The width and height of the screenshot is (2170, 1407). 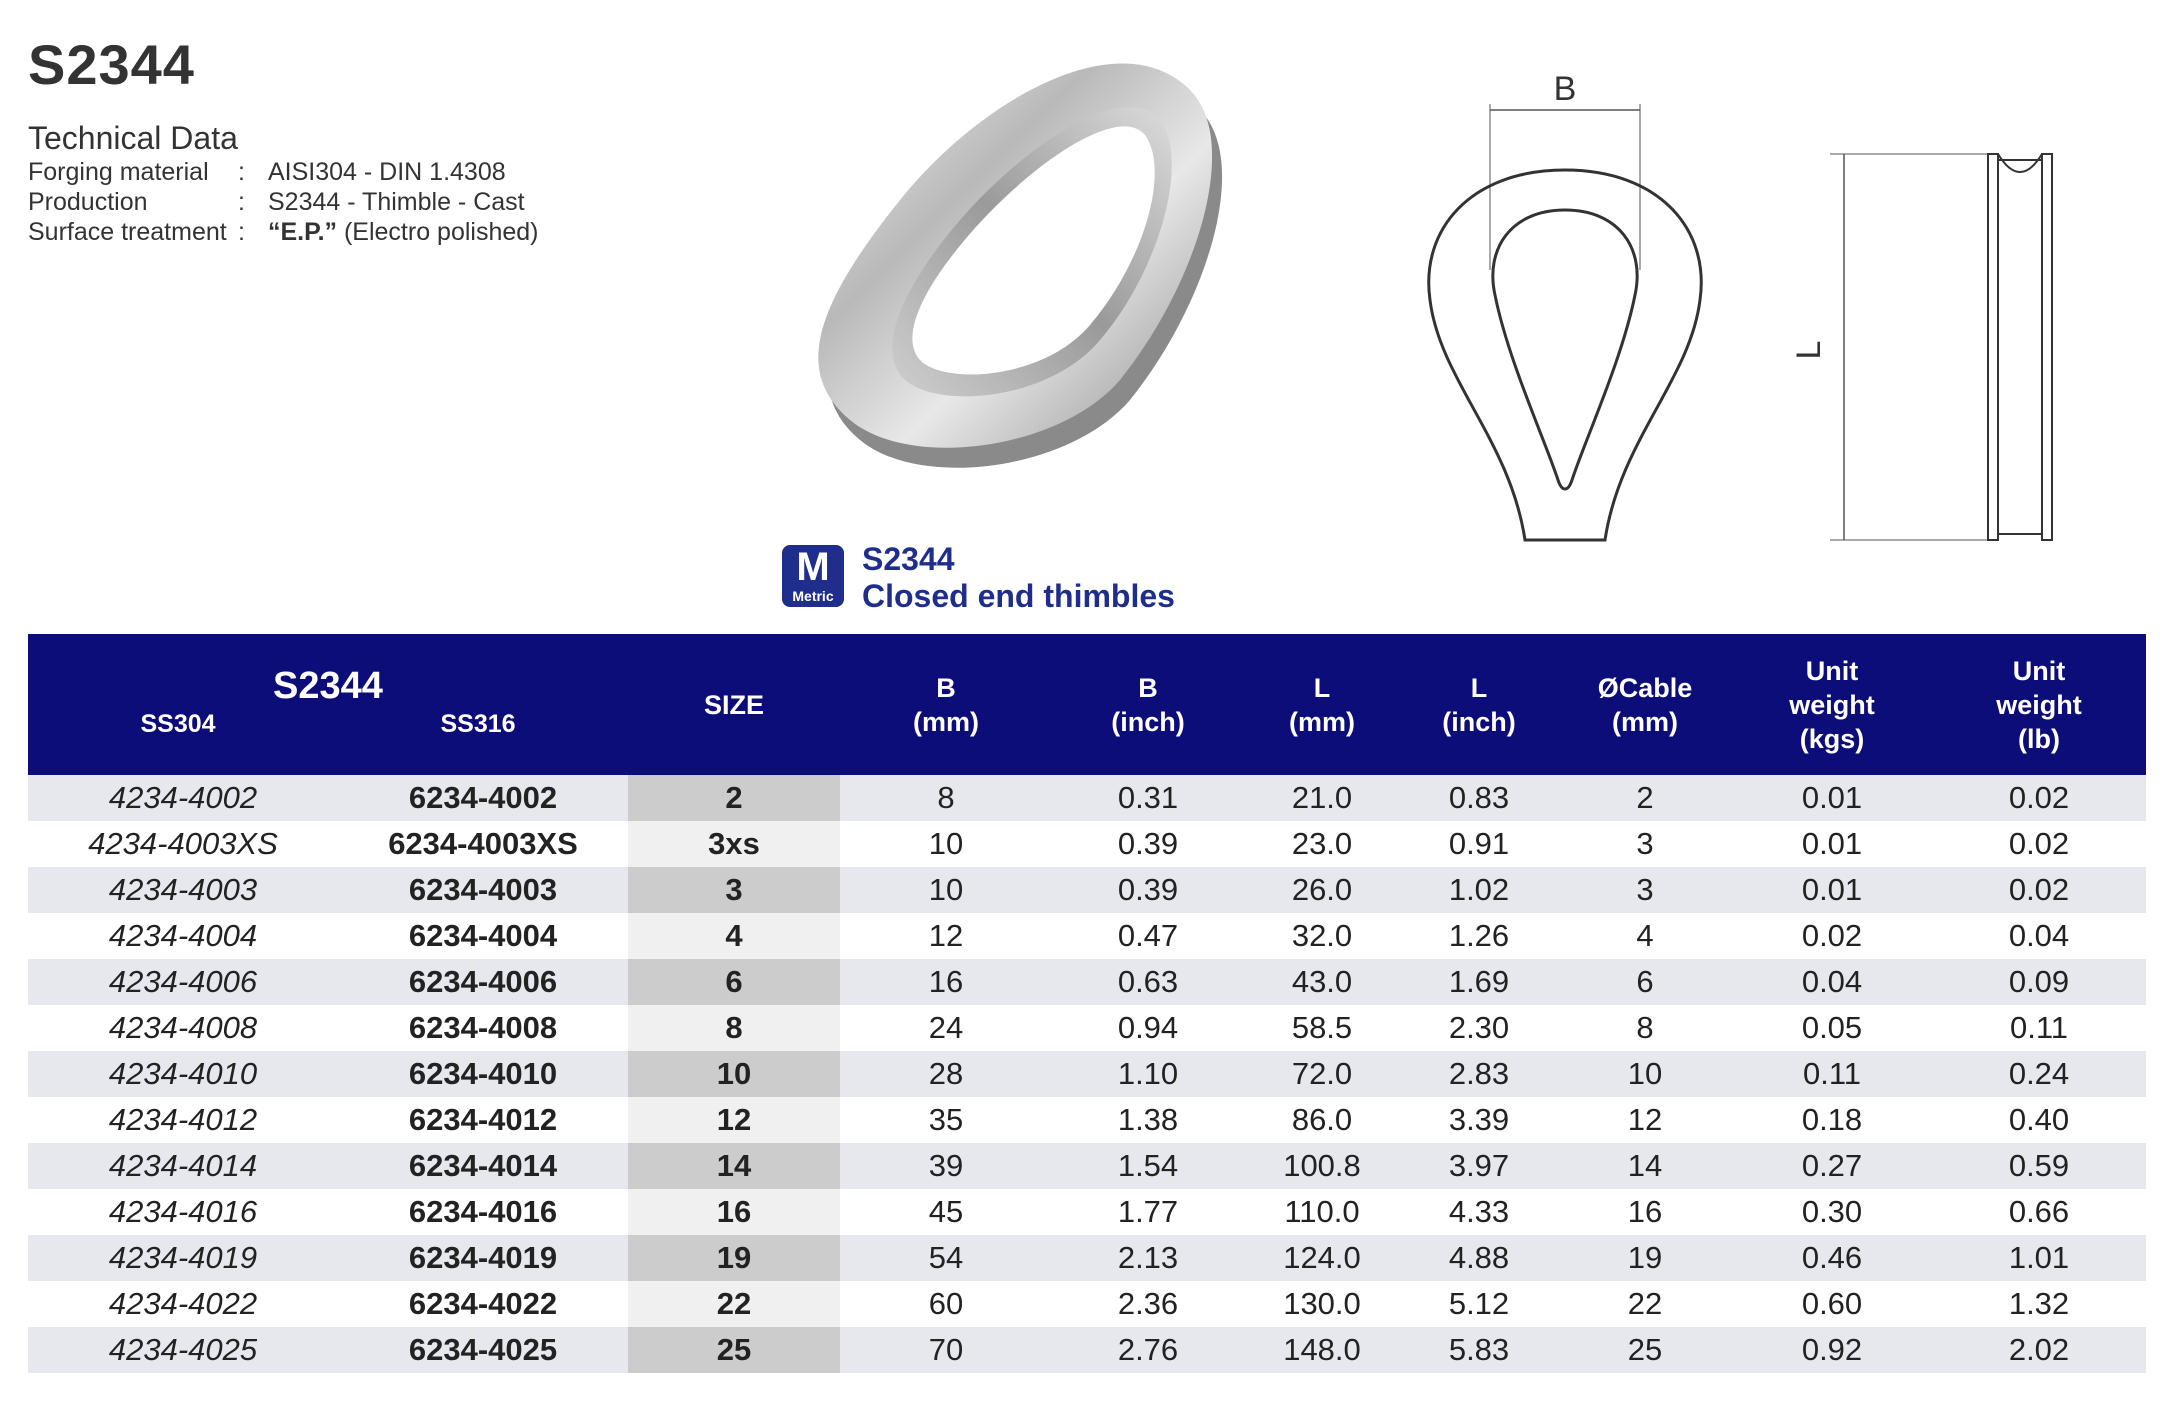 What do you see at coordinates (2039, 1350) in the screenshot?
I see `cell-weight-lb: 2.02` at bounding box center [2039, 1350].